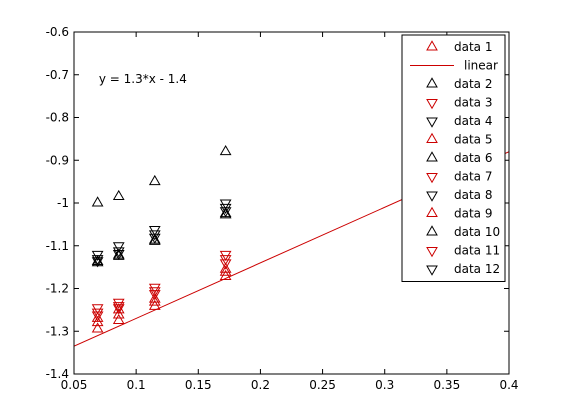 The width and height of the screenshot is (561, 420). I want to click on legend-label-data-7: data 7, so click(473, 177).